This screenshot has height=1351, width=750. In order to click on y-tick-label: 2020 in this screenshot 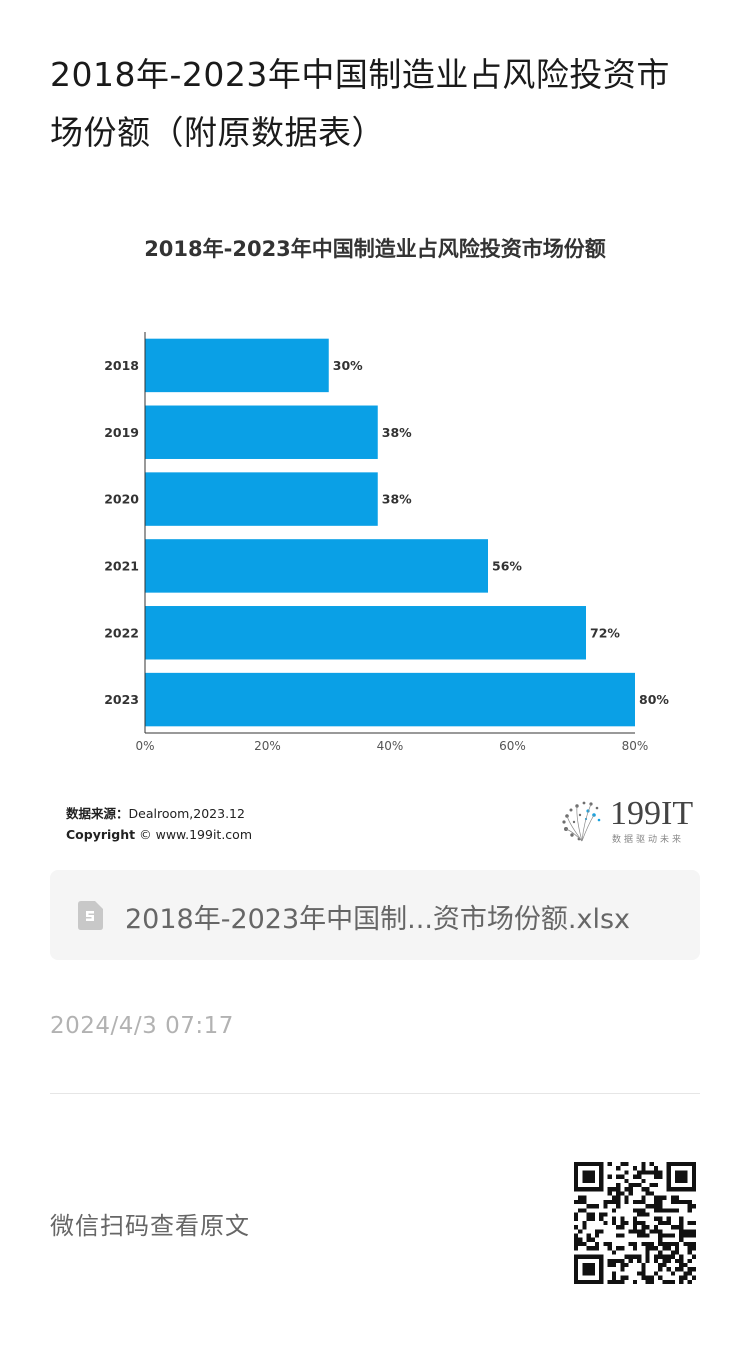, I will do `click(121, 499)`.